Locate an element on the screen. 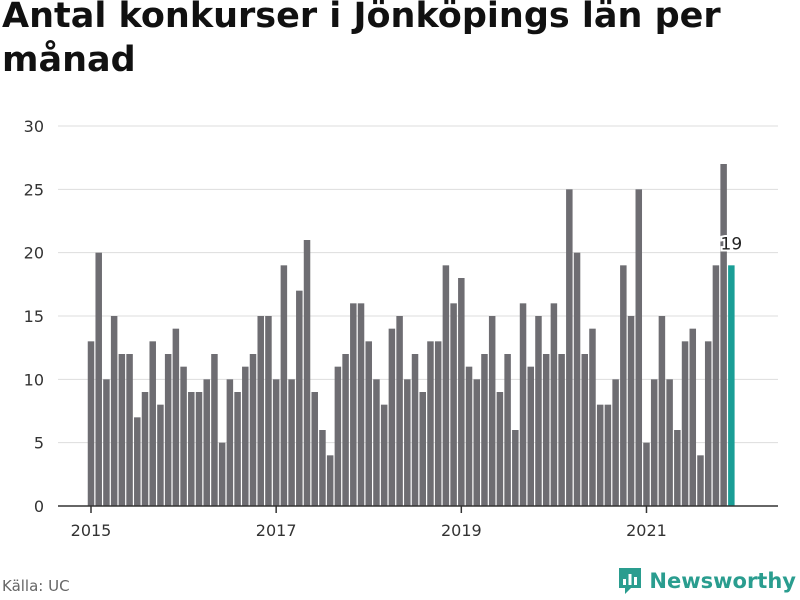 Image resolution: width=800 pixels, height=600 pixels. label-layer: 19 is located at coordinates (732, 244).